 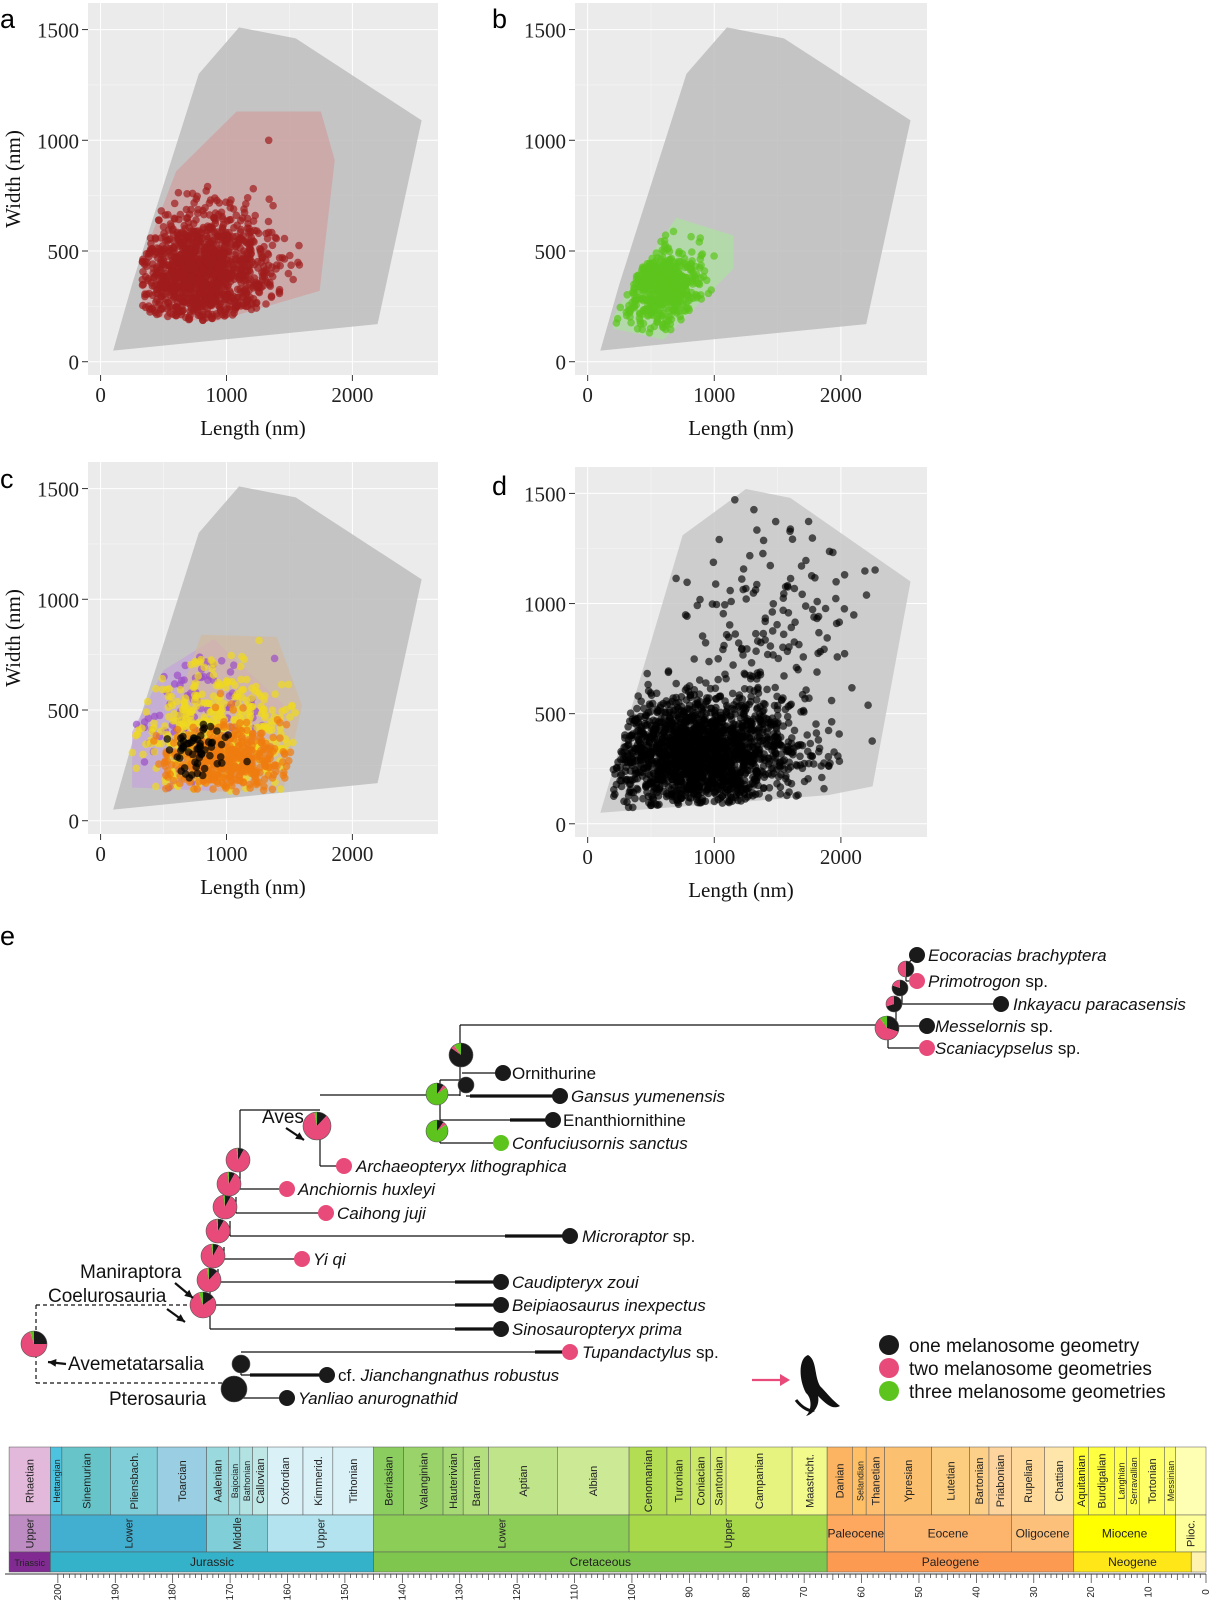 I want to click on x-tick-label: 0, so click(x=587, y=395).